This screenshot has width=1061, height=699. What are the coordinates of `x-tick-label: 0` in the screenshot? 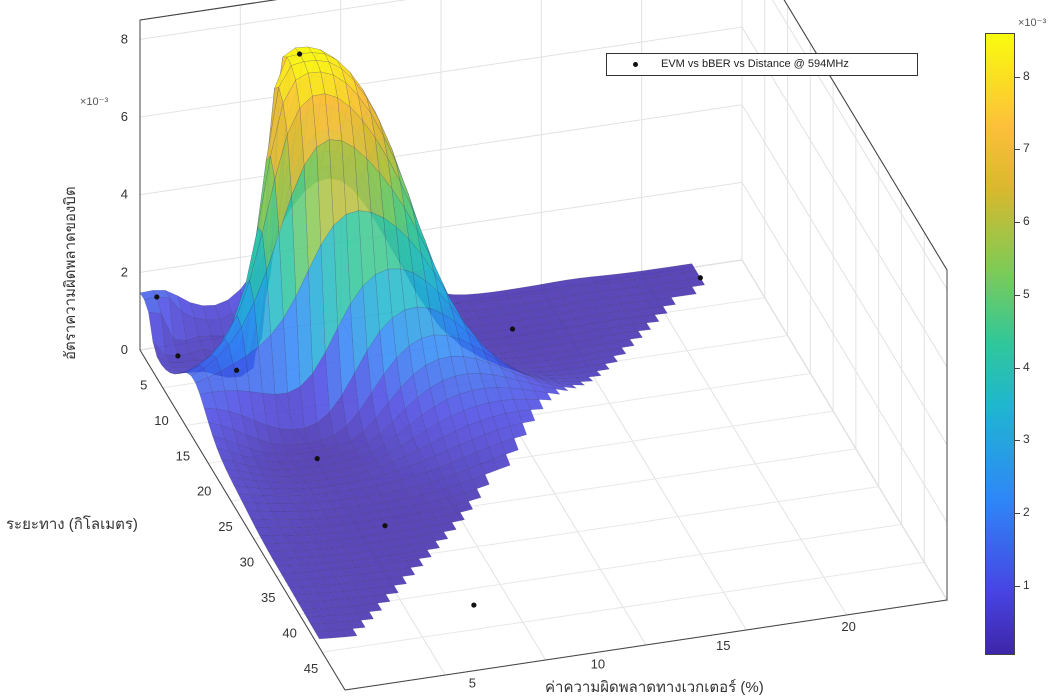 It's located at (346, 695).